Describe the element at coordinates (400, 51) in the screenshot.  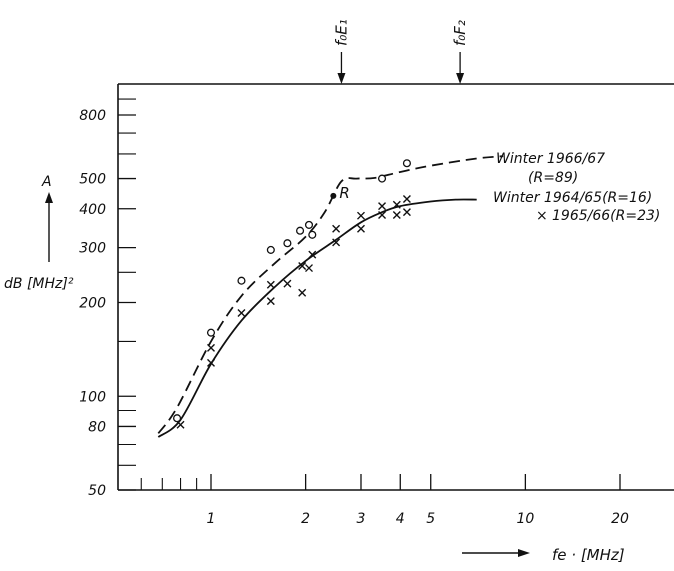
I see `top-markers: f₀E₁ f₀F₂` at that location.